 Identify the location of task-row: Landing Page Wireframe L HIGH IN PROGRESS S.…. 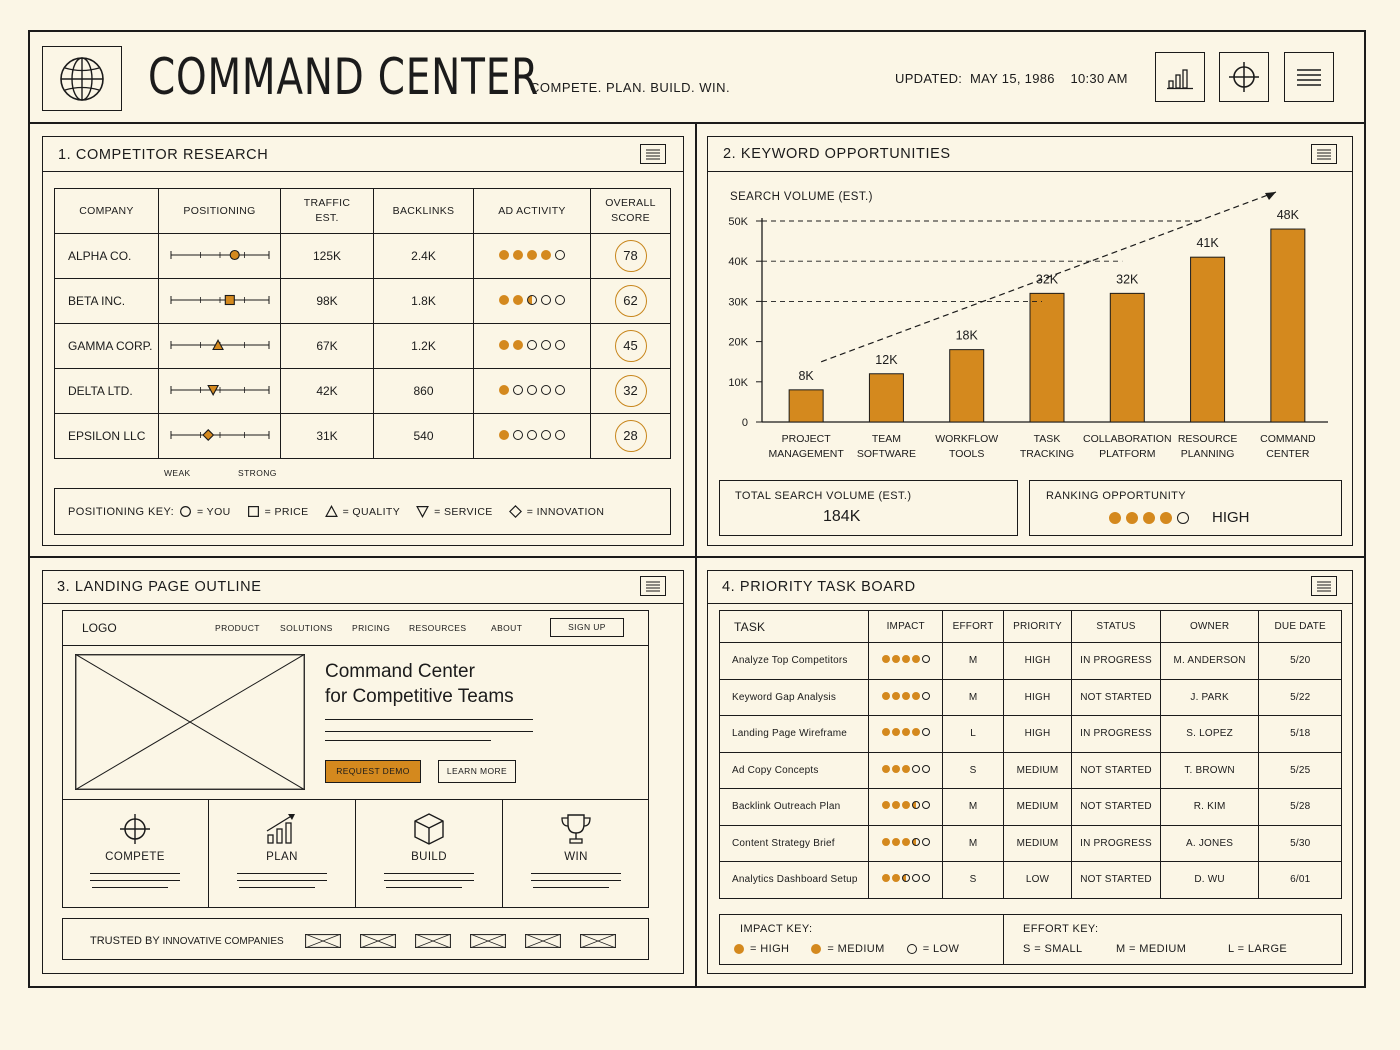
(1030, 734).